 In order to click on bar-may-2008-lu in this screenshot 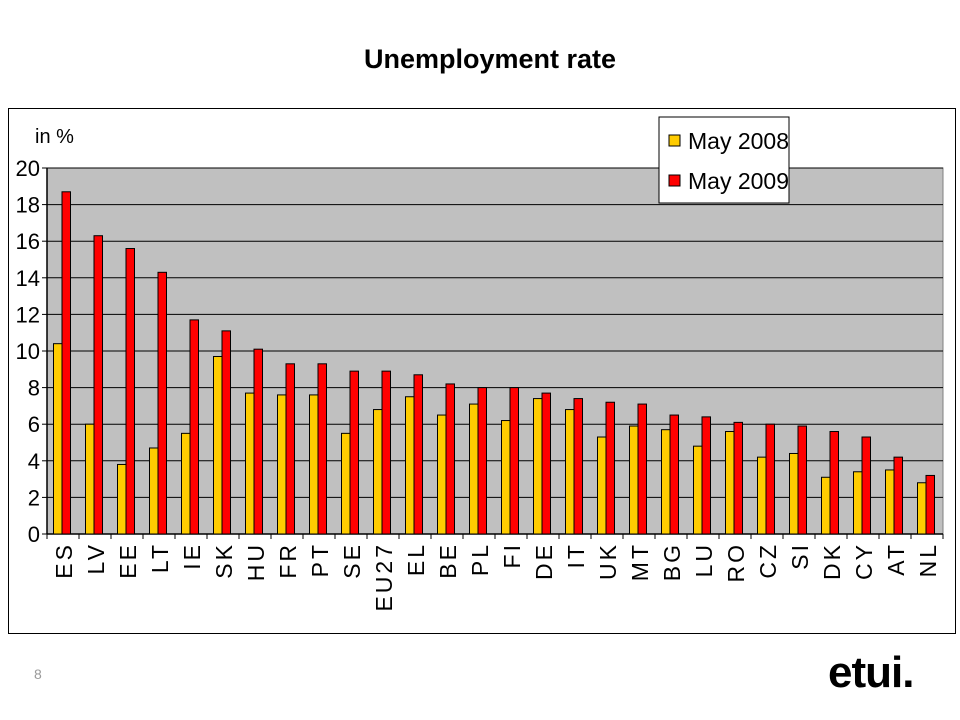, I will do `click(698, 490)`.